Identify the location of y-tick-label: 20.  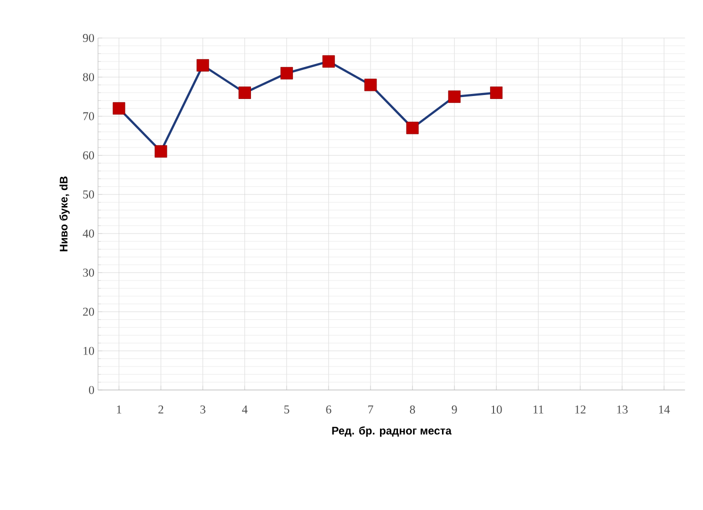
(88, 312).